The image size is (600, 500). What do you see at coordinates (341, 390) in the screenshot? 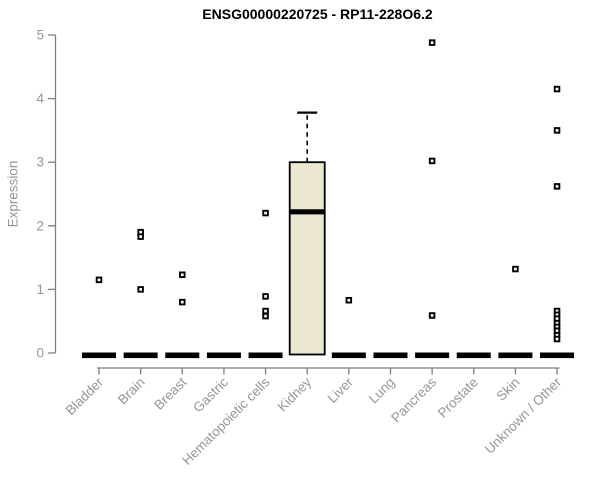
I see `x-tick-label: Liver` at bounding box center [341, 390].